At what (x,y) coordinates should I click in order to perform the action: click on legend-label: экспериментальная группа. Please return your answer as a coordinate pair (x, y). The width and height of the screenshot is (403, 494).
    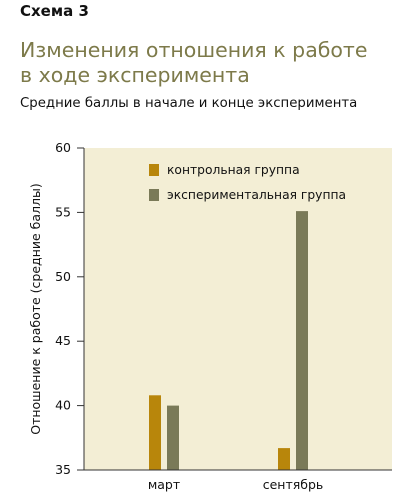
    Looking at the image, I should click on (256, 195).